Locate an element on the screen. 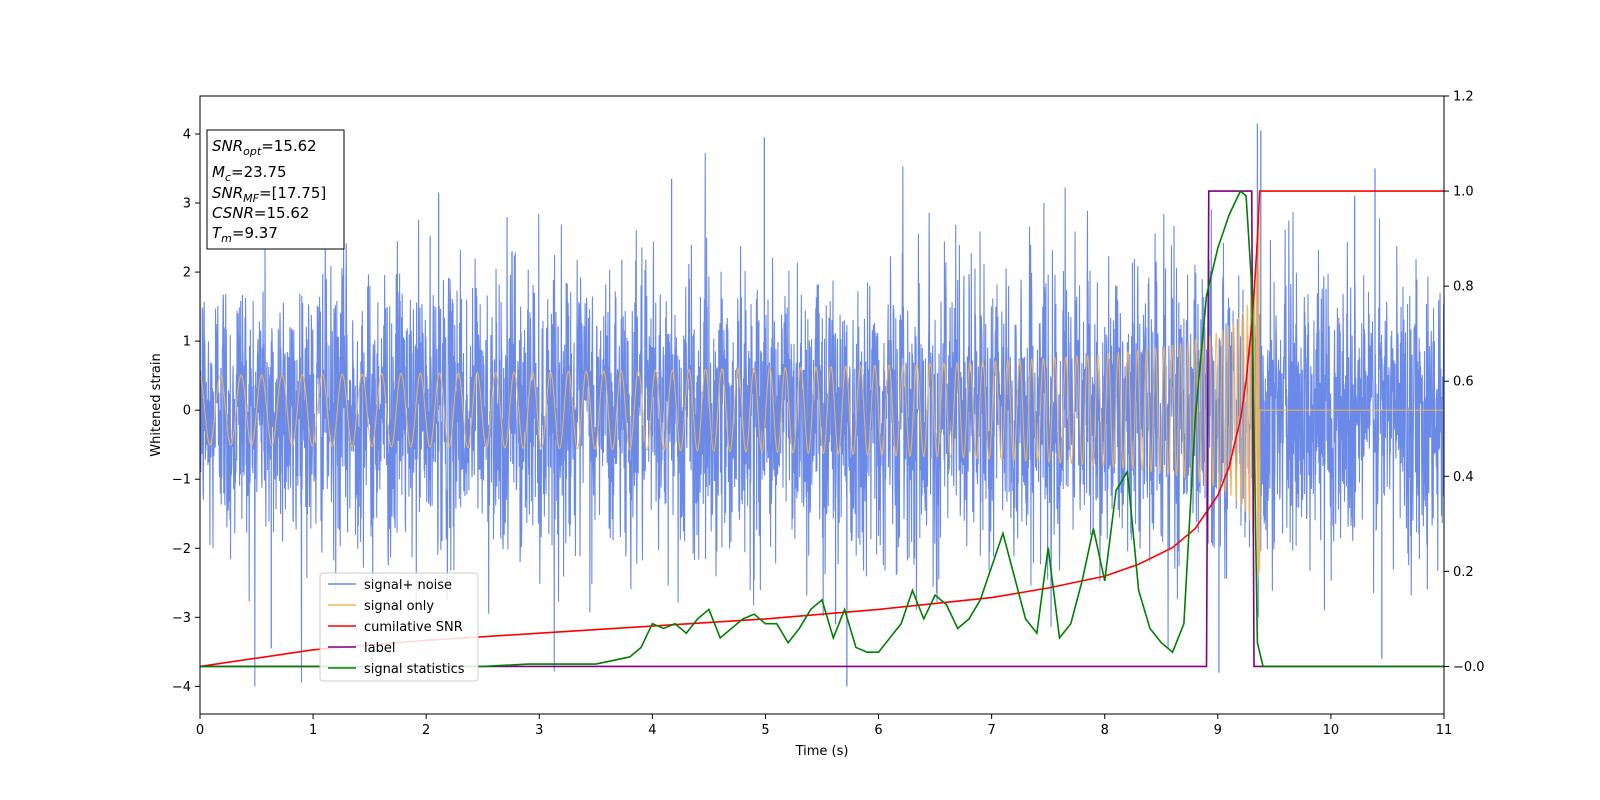 This screenshot has height=800, width=1600. annotation-frame is located at coordinates (275, 189).